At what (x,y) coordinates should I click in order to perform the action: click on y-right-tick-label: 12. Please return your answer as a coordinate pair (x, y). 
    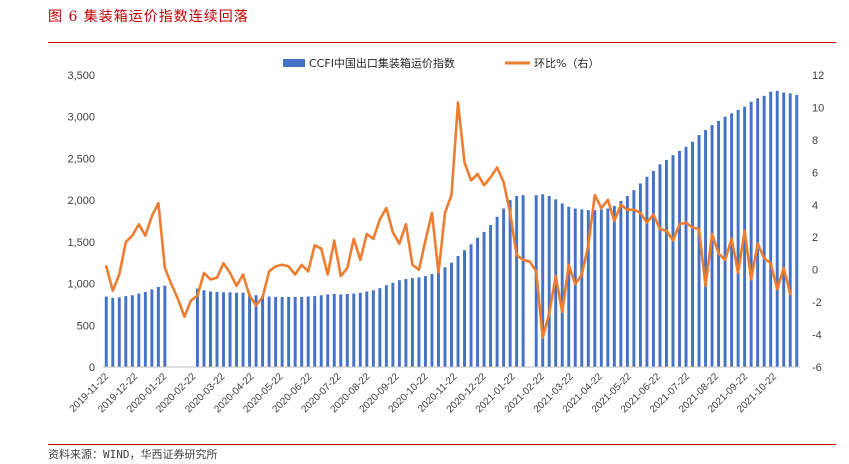
    Looking at the image, I should click on (818, 76).